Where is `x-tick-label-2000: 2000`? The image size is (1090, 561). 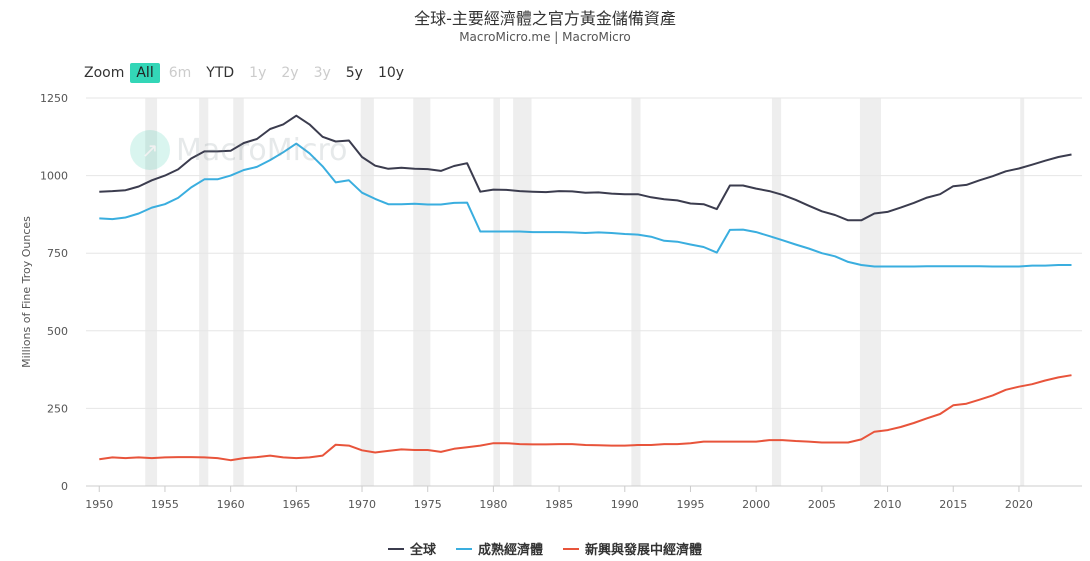
x-tick-label-2000: 2000 is located at coordinates (756, 504).